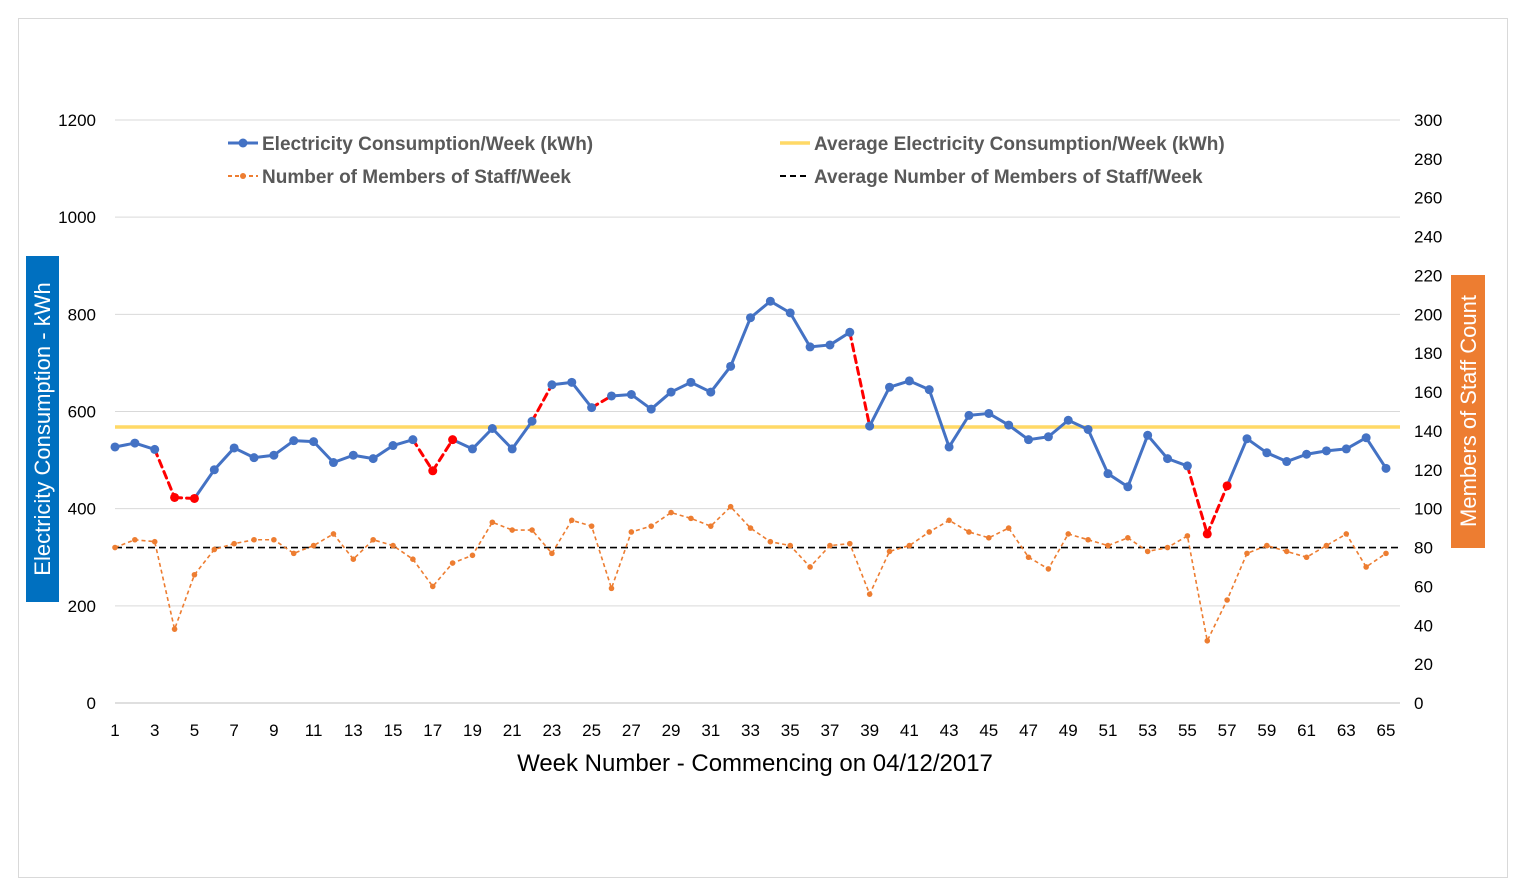 The width and height of the screenshot is (1526, 890). Describe the element at coordinates (1108, 730) in the screenshot. I see `x-tick-label: 51` at that location.